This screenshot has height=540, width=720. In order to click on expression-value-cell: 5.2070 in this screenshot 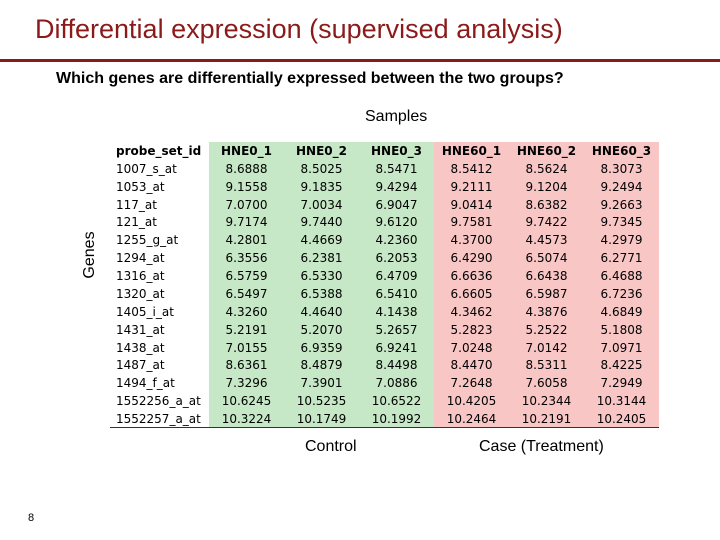, I will do `click(321, 329)`.